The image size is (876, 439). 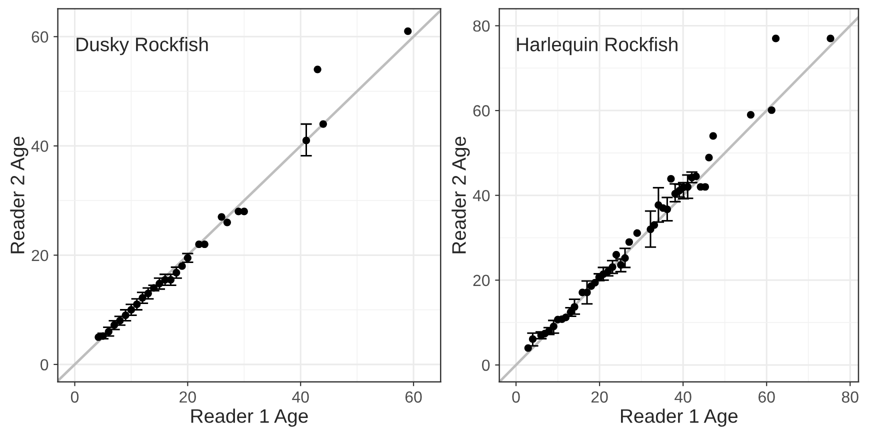 I want to click on annotation: Harlequin Rockfish, so click(x=597, y=46).